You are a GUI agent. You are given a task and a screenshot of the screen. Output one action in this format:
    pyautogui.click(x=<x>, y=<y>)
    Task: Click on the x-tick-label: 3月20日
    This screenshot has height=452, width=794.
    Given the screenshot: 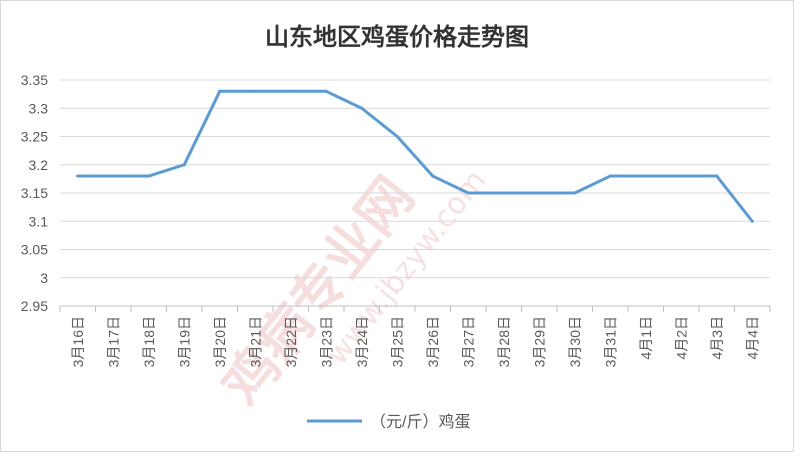 What is the action you would take?
    pyautogui.click(x=220, y=341)
    